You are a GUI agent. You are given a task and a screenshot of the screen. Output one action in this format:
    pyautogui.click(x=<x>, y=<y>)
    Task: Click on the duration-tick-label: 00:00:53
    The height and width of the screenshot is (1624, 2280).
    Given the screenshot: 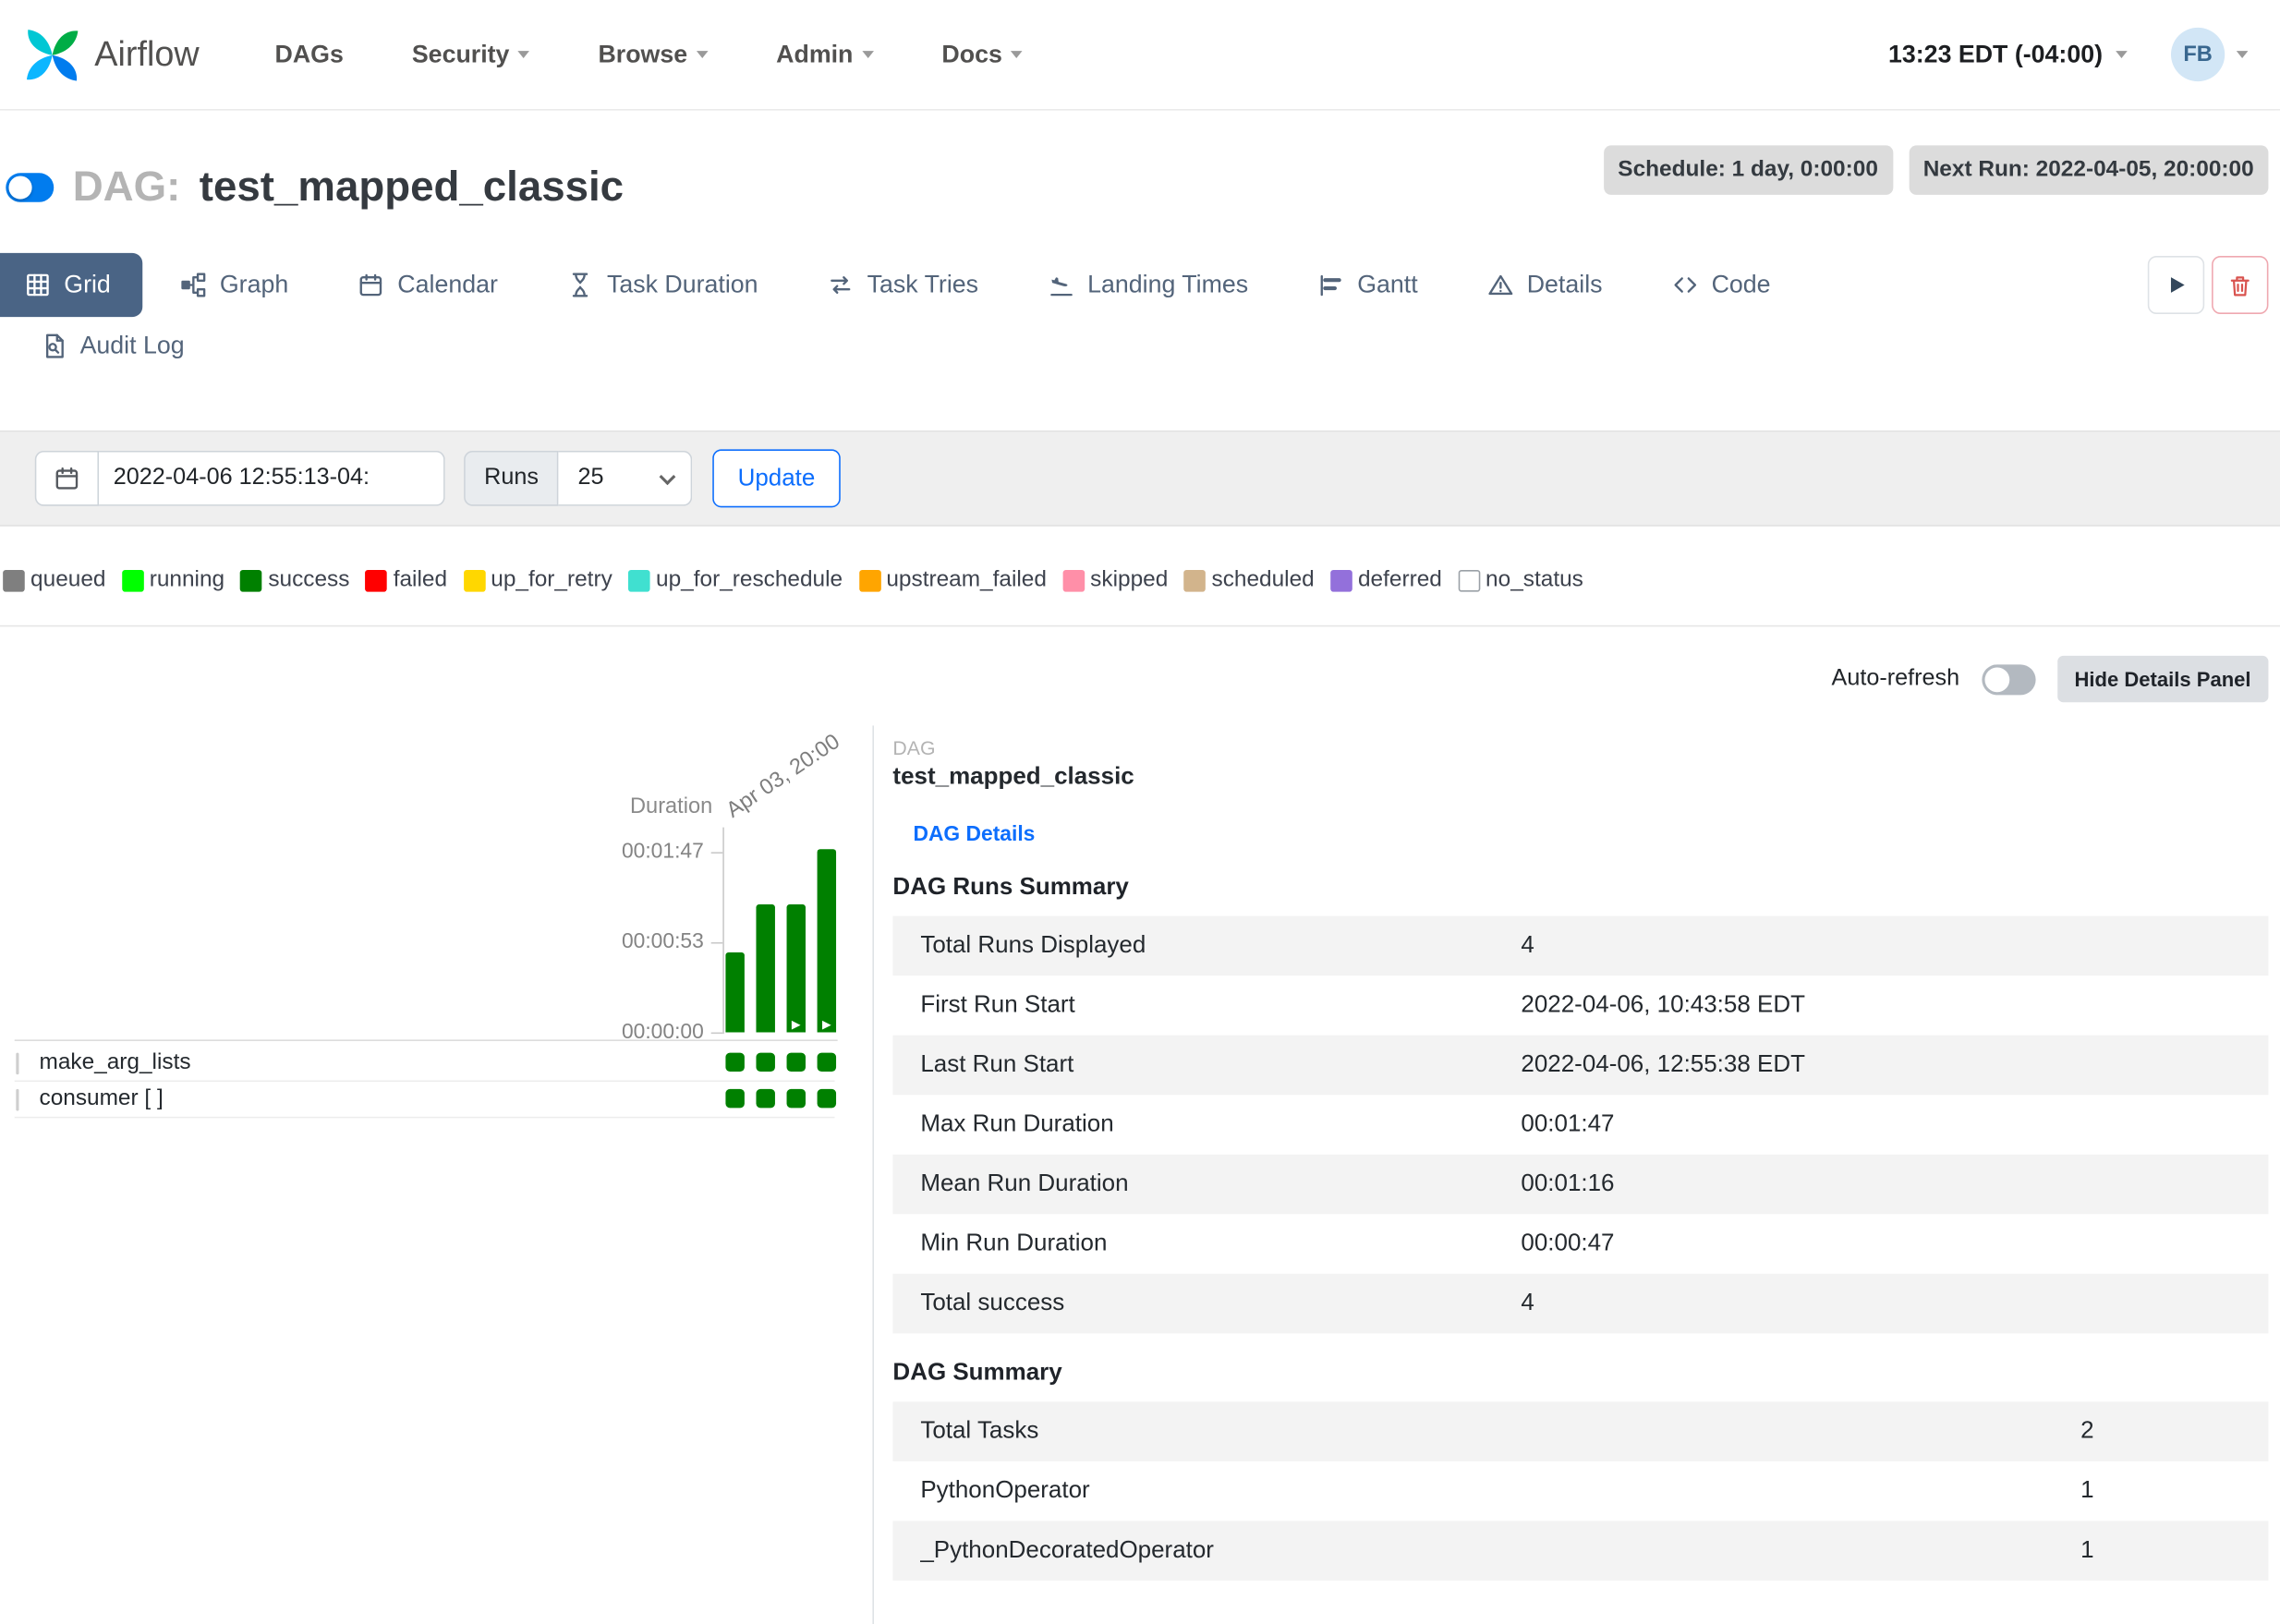 What is the action you would take?
    pyautogui.click(x=662, y=942)
    